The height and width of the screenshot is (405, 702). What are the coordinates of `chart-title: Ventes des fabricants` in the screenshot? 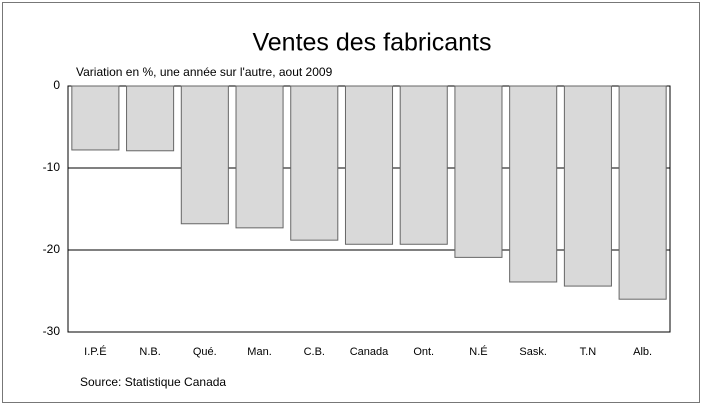 It's located at (371, 43).